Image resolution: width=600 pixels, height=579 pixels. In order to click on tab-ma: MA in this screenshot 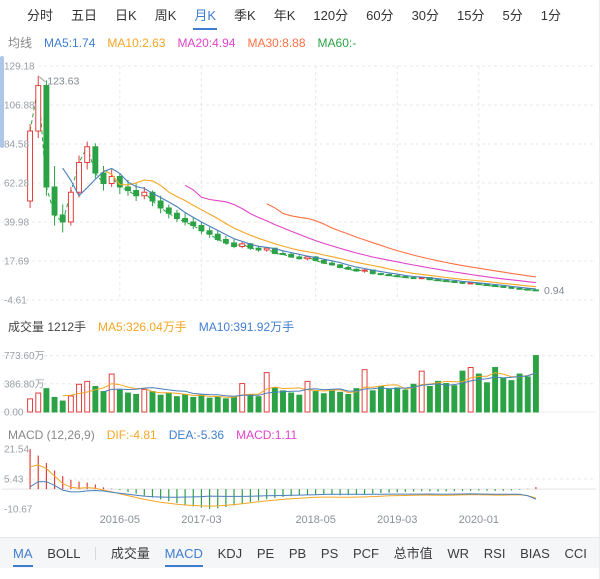, I will do `click(23, 553)`.